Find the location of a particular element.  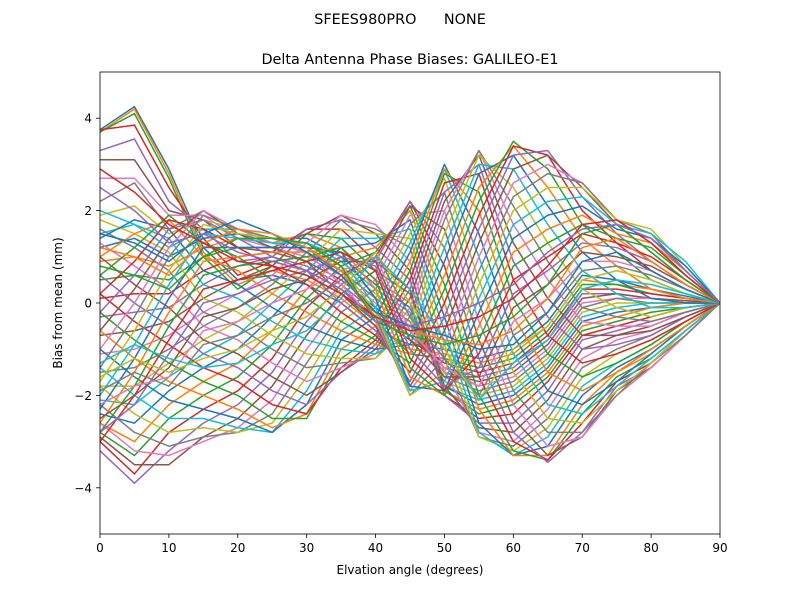

x-tick-label: 70 is located at coordinates (582, 548).